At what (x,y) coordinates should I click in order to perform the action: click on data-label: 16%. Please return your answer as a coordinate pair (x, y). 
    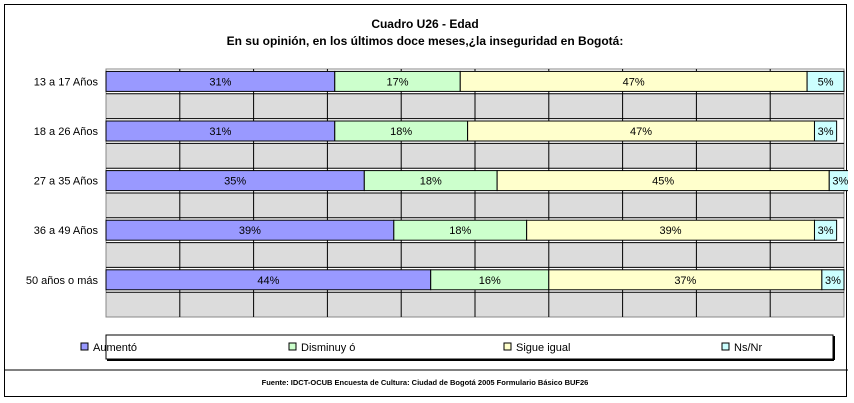
    Looking at the image, I should click on (490, 281).